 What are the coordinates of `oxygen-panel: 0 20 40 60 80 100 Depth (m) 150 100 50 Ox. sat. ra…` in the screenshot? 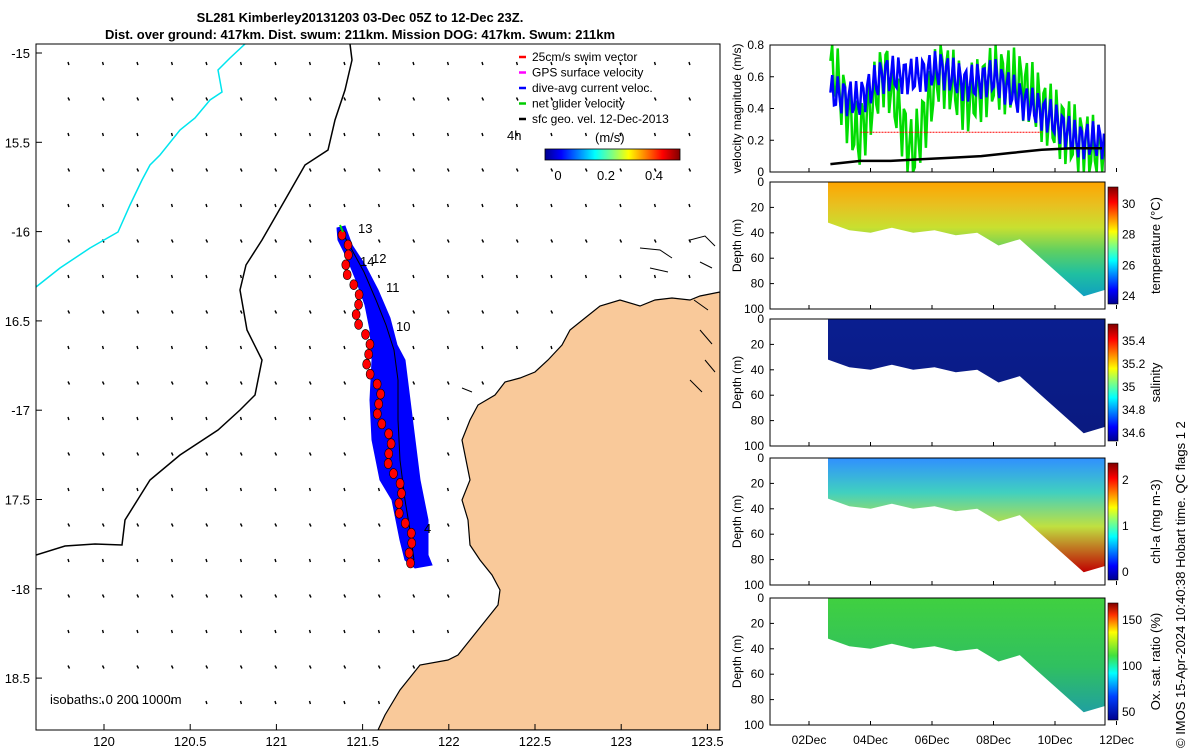 It's located at (946, 669).